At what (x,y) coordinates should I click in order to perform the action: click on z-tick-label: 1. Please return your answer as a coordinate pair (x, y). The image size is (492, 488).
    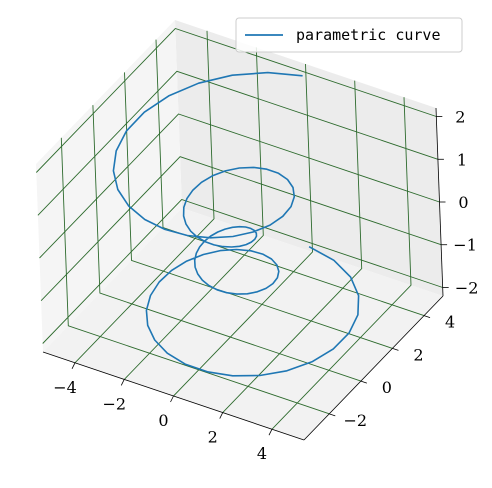
    Looking at the image, I should click on (462, 159).